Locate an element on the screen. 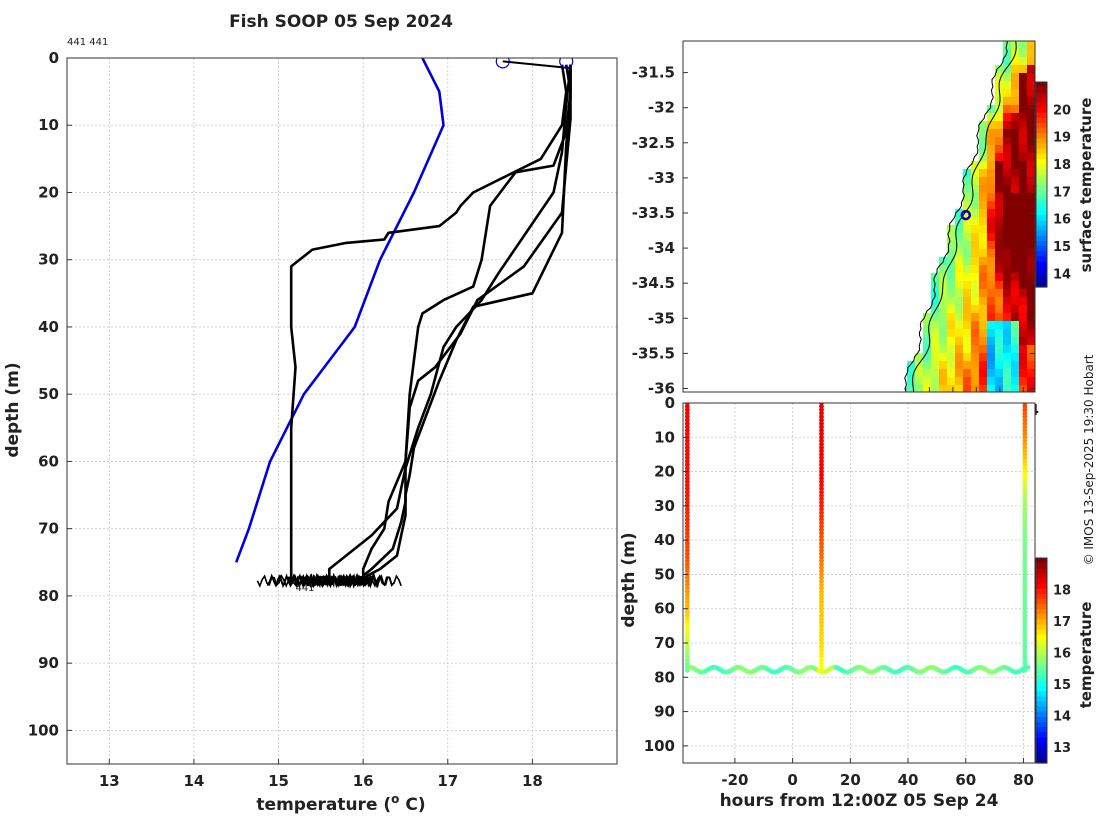 This screenshot has width=1100, height=820. cast-location-marker is located at coordinates (966, 215).